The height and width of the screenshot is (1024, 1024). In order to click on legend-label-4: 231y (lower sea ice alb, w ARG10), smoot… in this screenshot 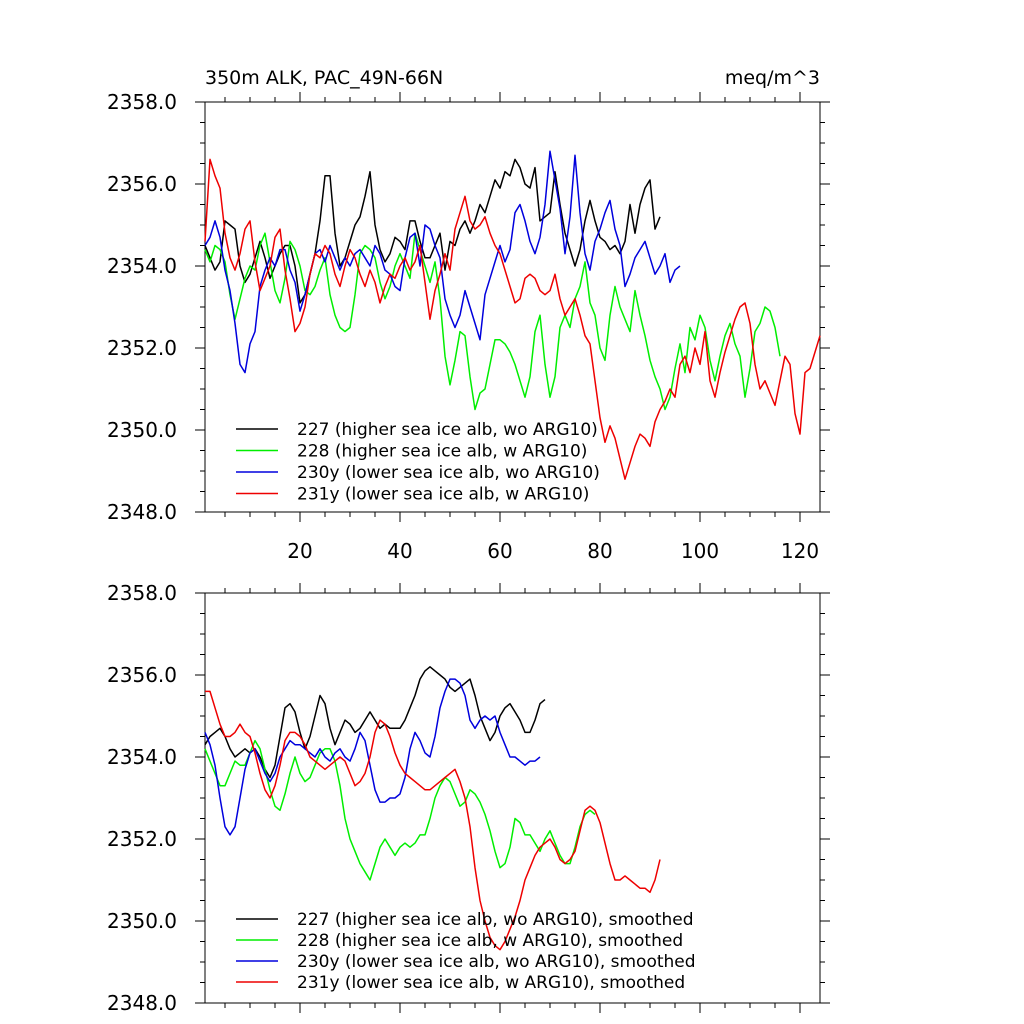, I will do `click(491, 983)`.